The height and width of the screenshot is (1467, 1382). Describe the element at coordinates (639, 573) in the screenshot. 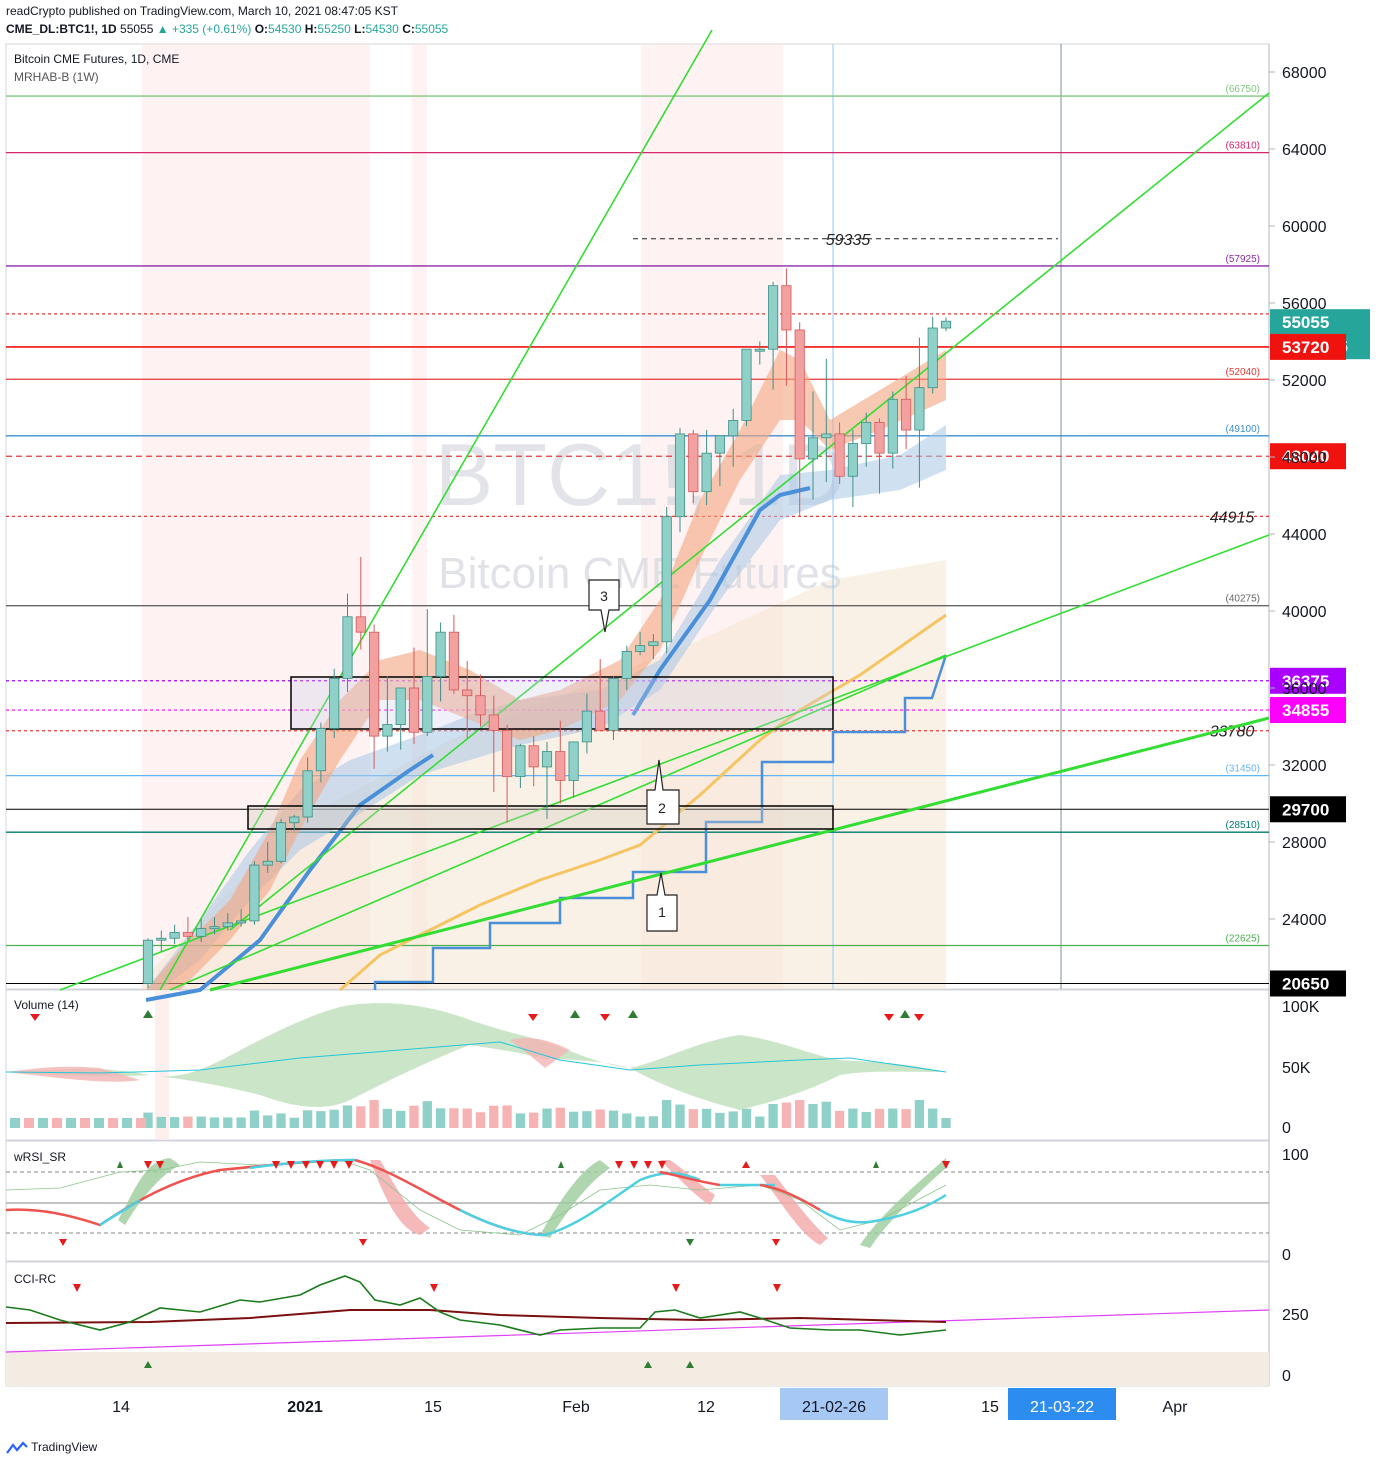

I see `watermark-name: Bitcoin CME Futures` at that location.